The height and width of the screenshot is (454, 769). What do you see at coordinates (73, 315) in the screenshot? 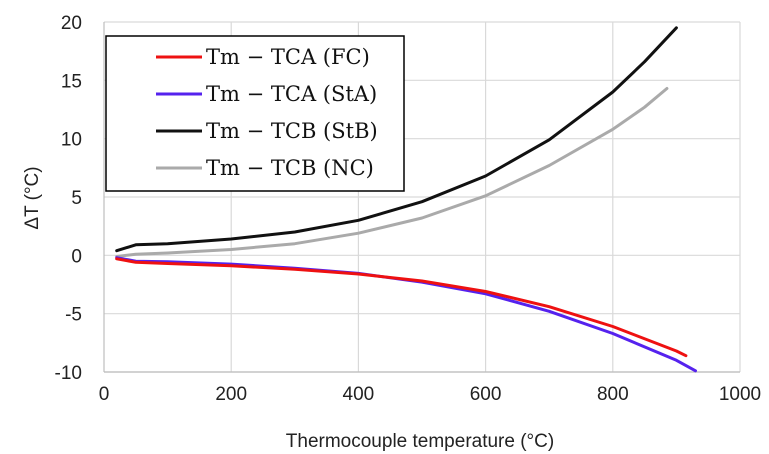
I see `y-tick-label: -5` at bounding box center [73, 315].